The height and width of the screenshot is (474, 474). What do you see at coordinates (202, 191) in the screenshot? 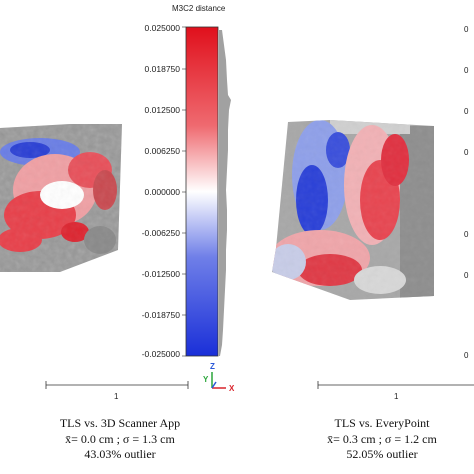
I see `colorbar` at bounding box center [202, 191].